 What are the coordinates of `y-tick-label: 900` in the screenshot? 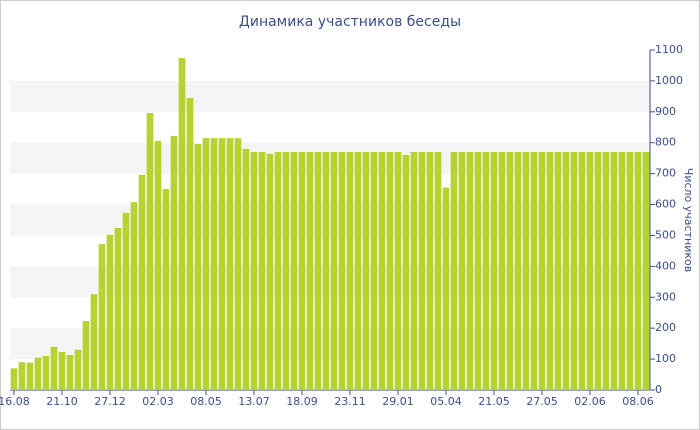 It's located at (665, 111).